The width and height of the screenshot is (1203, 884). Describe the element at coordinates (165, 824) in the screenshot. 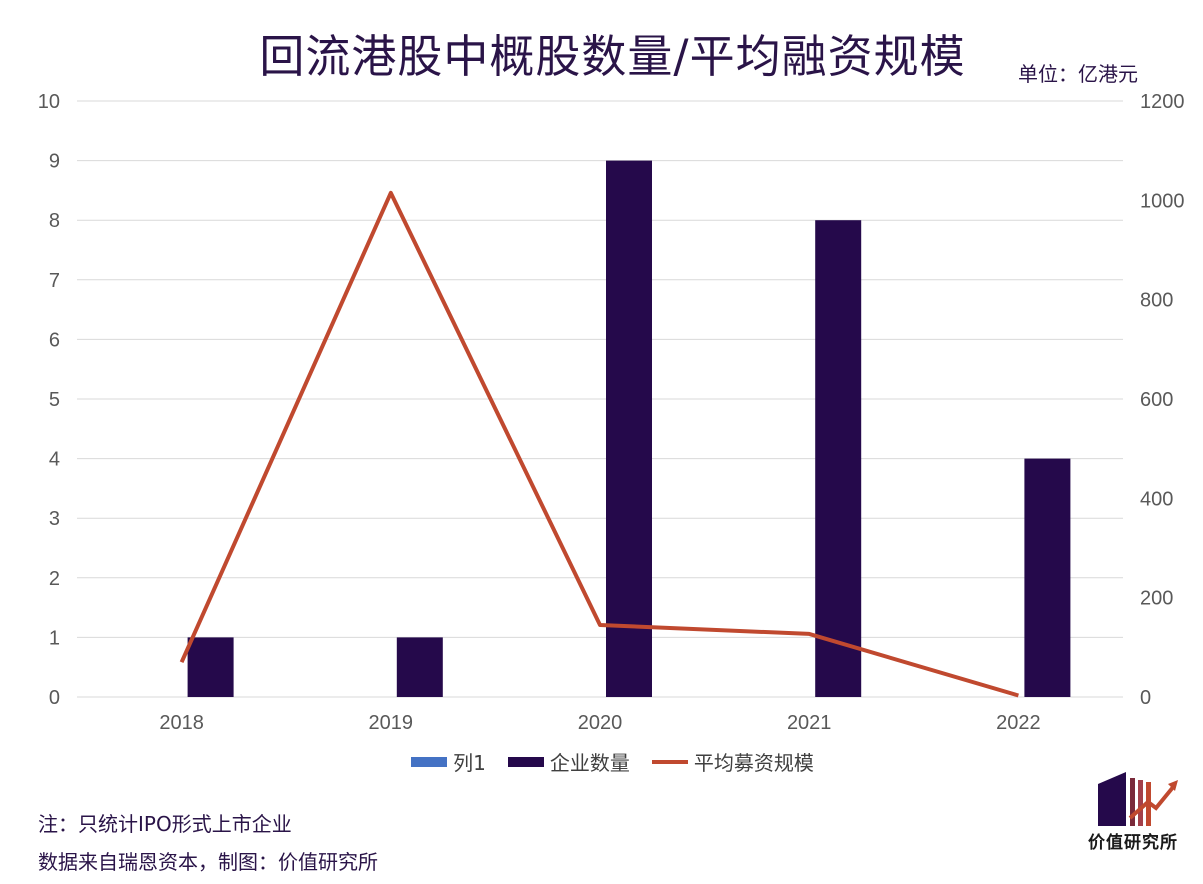

I see `note-ipo-only: 注：只统计IPO形式上市企业` at that location.